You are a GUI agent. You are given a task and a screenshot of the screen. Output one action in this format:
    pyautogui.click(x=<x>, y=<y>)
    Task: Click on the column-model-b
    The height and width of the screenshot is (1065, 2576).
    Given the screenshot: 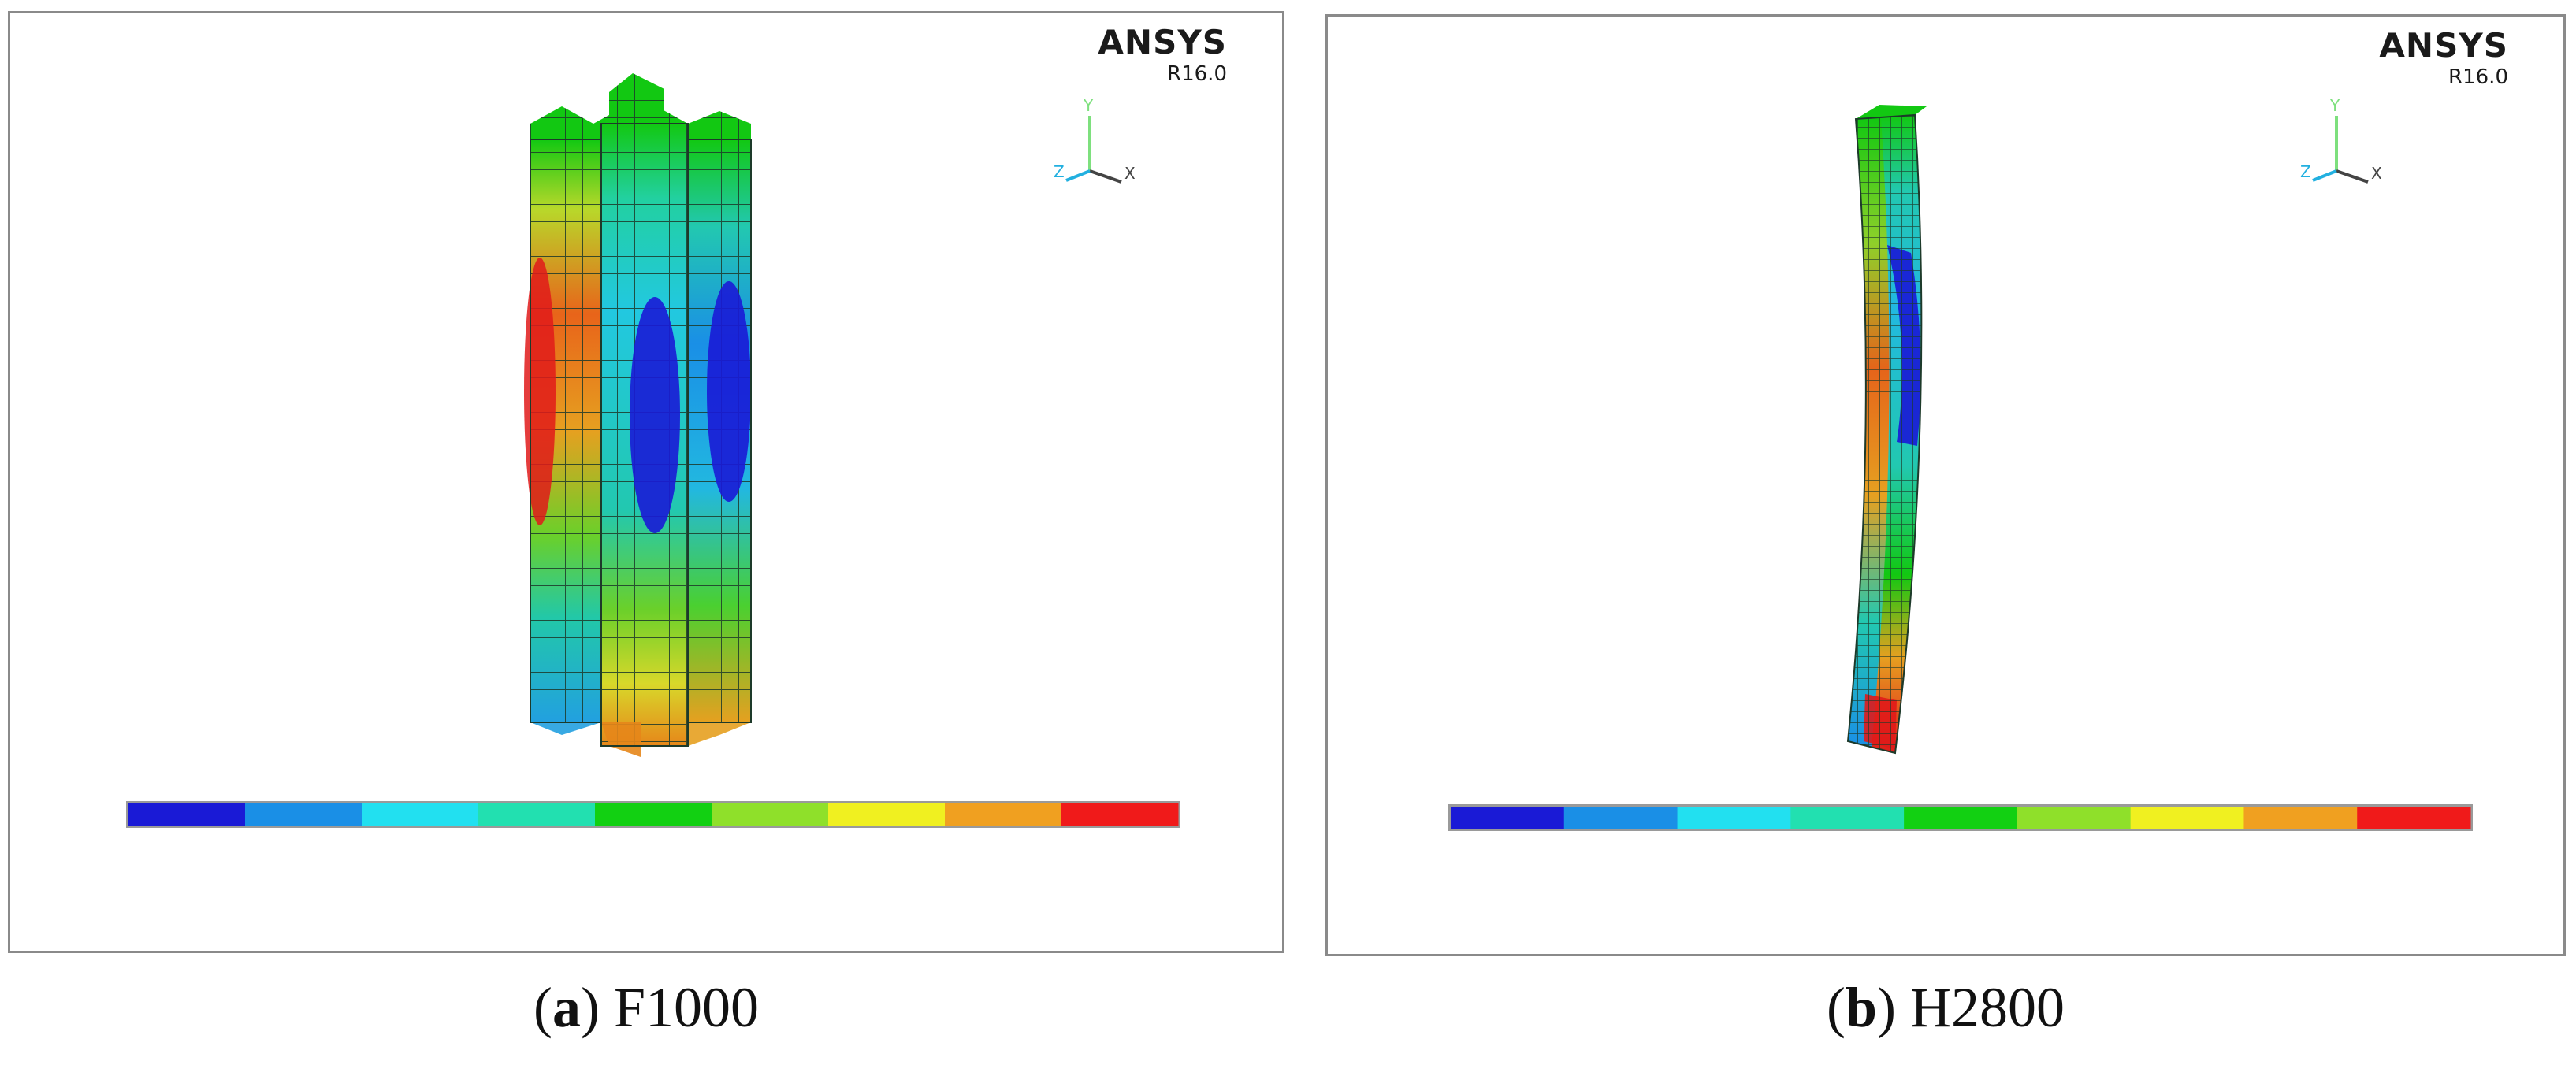 What is the action you would take?
    pyautogui.click(x=1886, y=430)
    